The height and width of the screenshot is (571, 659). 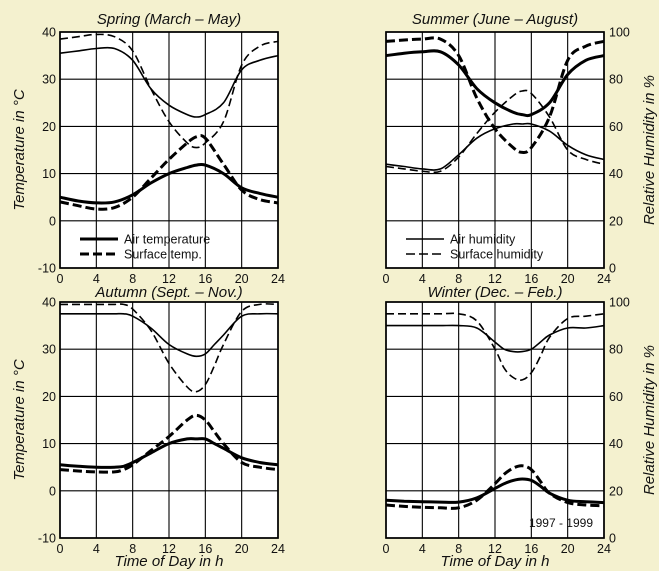 I want to click on y-axis-title-humidity-bottom: Relative Humidity in %, so click(x=649, y=420).